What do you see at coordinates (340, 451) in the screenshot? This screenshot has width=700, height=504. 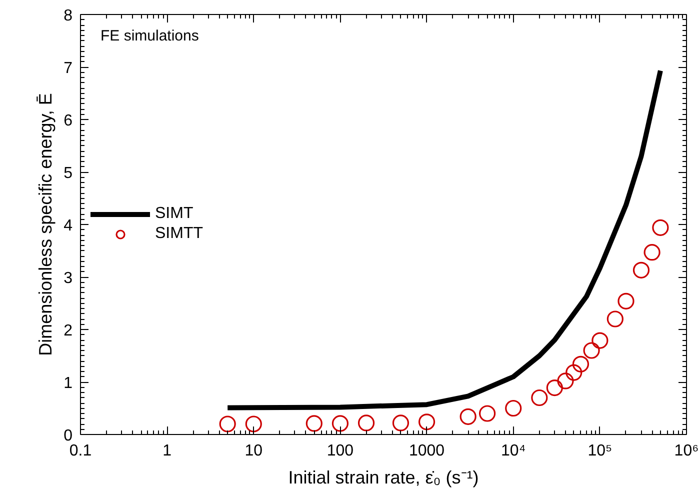 I see `x-tick-label: 100` at bounding box center [340, 451].